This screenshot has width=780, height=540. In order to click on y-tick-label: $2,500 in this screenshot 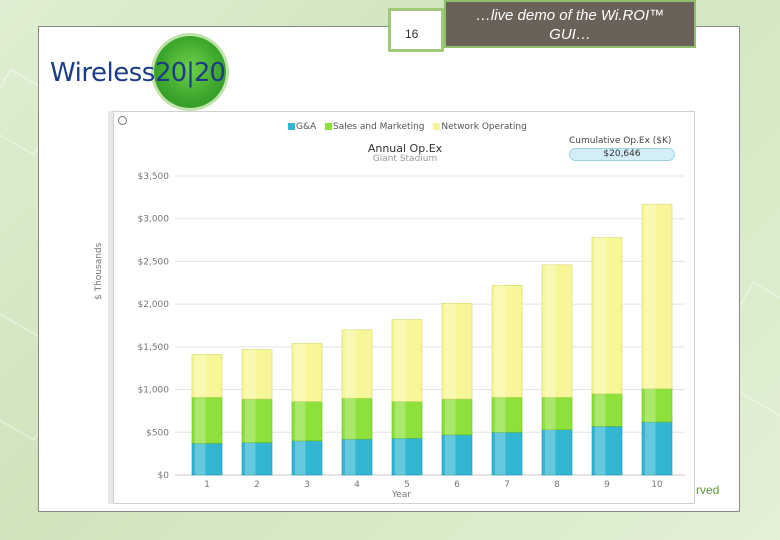, I will do `click(154, 262)`.